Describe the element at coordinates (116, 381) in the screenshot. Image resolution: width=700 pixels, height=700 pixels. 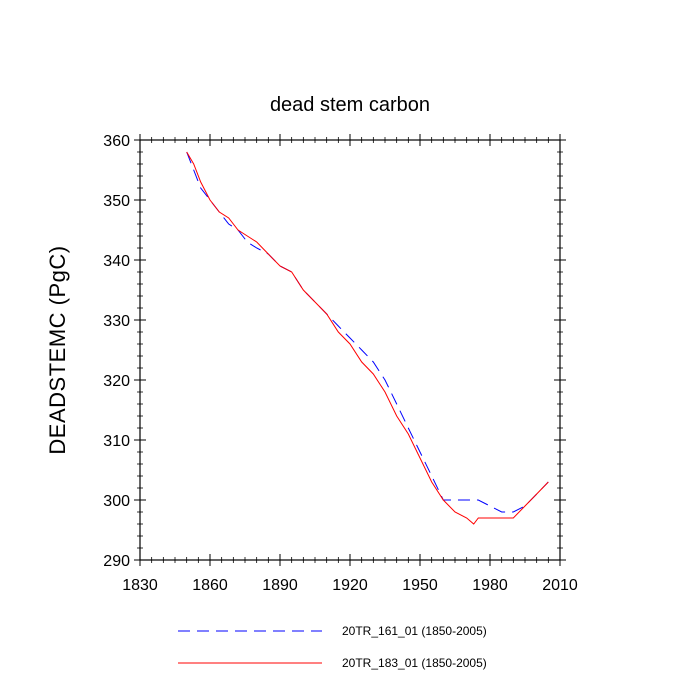
I see `y-tick-label: 320` at that location.